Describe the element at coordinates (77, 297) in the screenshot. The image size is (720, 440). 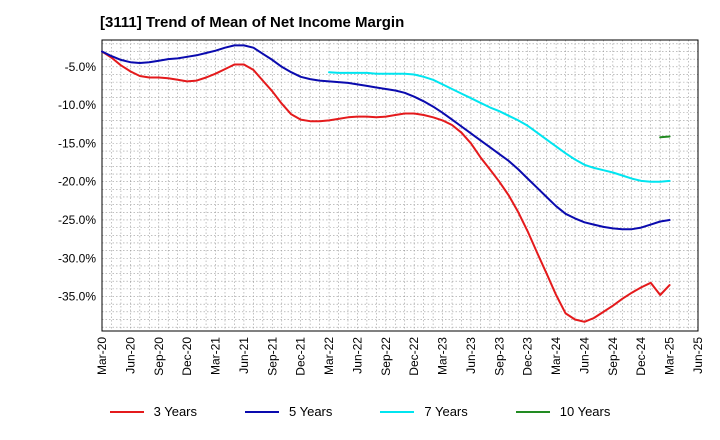
I see `y-tick-label: -35.0%` at that location.